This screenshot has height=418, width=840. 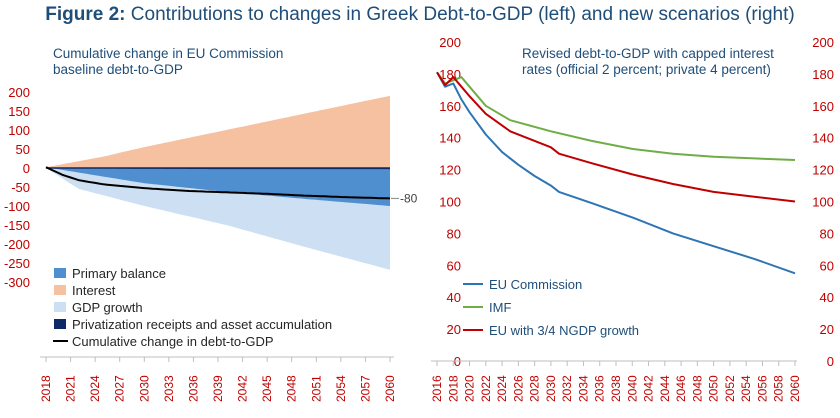 What do you see at coordinates (17, 244) in the screenshot?
I see `left-y-tick-label: -200` at bounding box center [17, 244].